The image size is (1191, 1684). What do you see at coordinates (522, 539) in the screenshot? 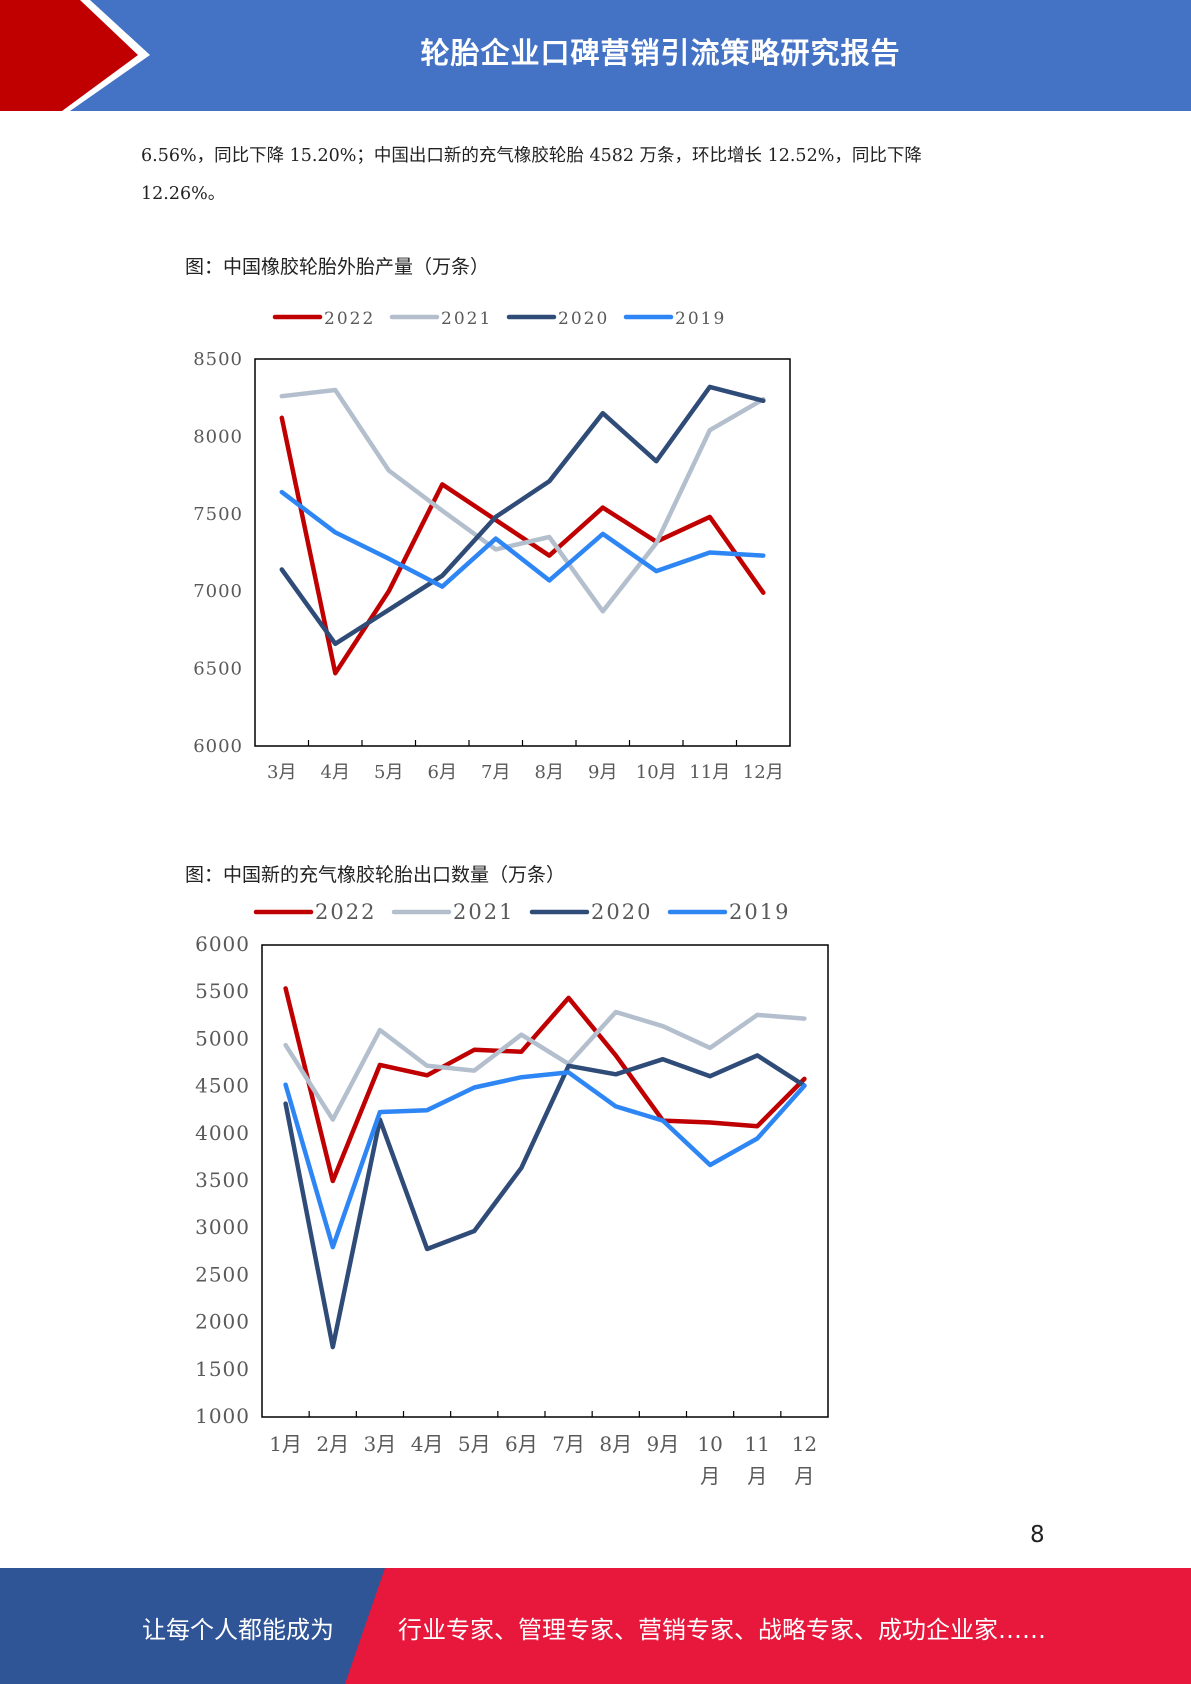
I see `chart1-series-line-2019` at bounding box center [522, 539].